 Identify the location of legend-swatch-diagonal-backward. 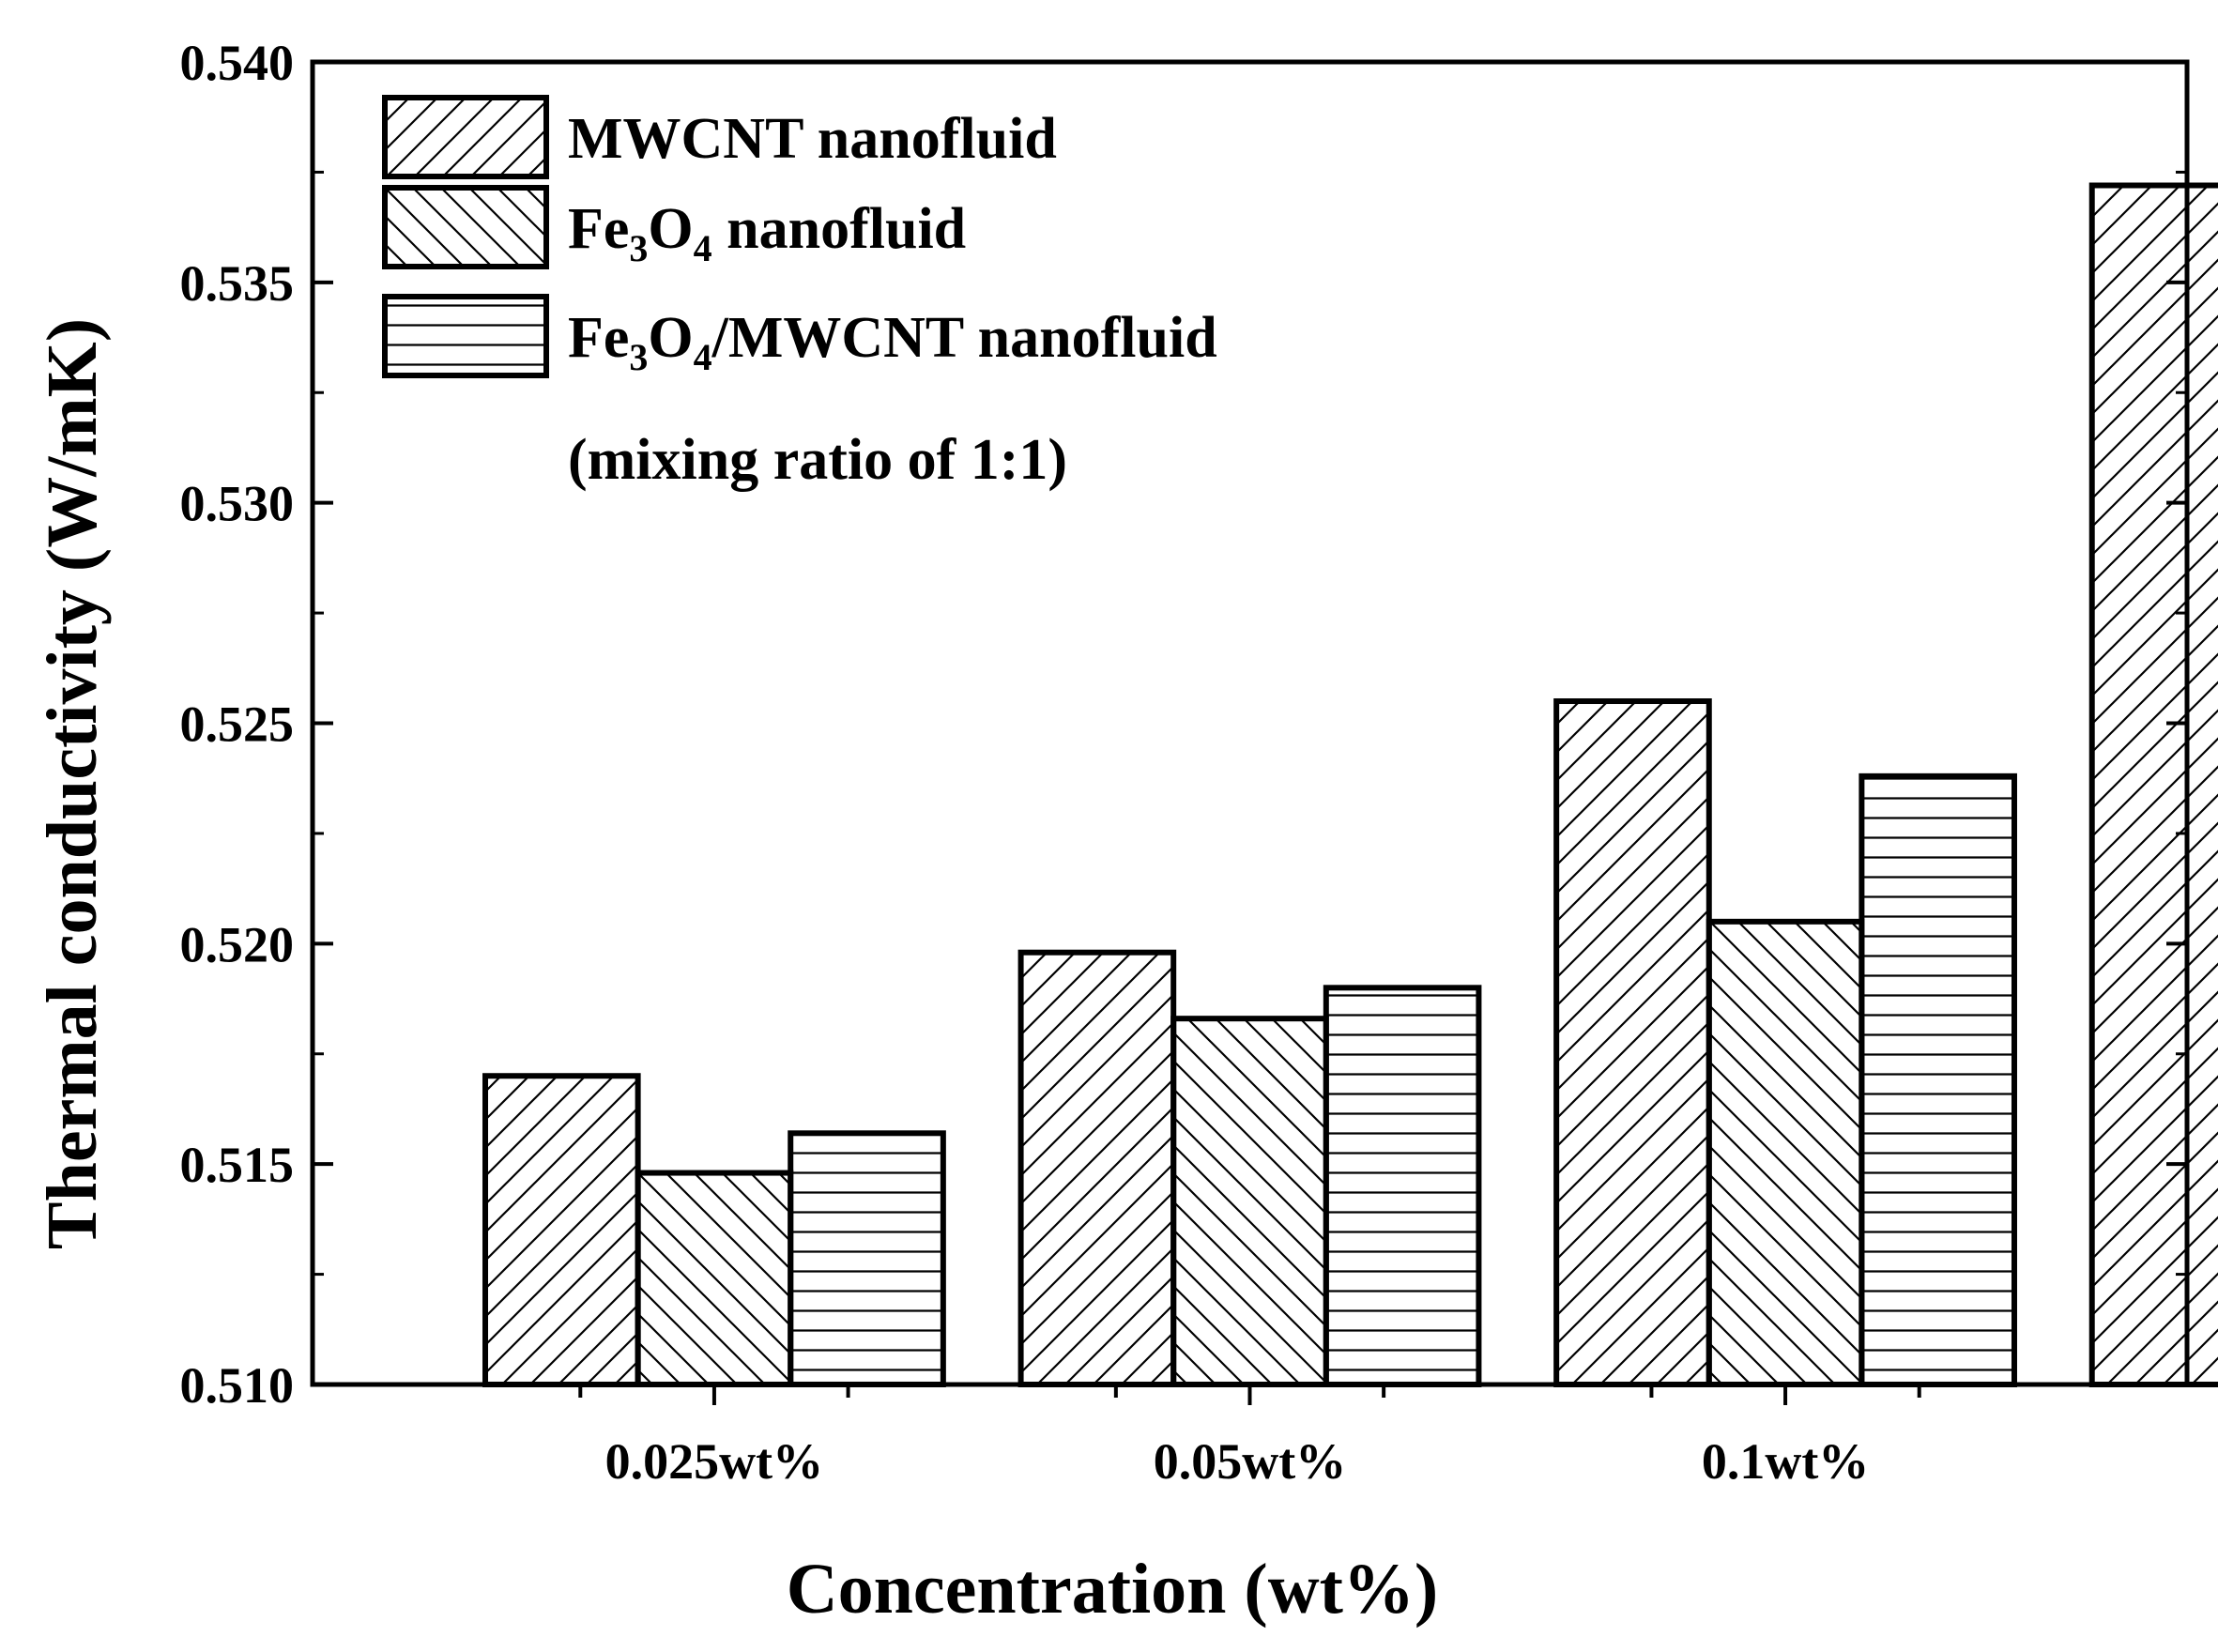
(465, 227).